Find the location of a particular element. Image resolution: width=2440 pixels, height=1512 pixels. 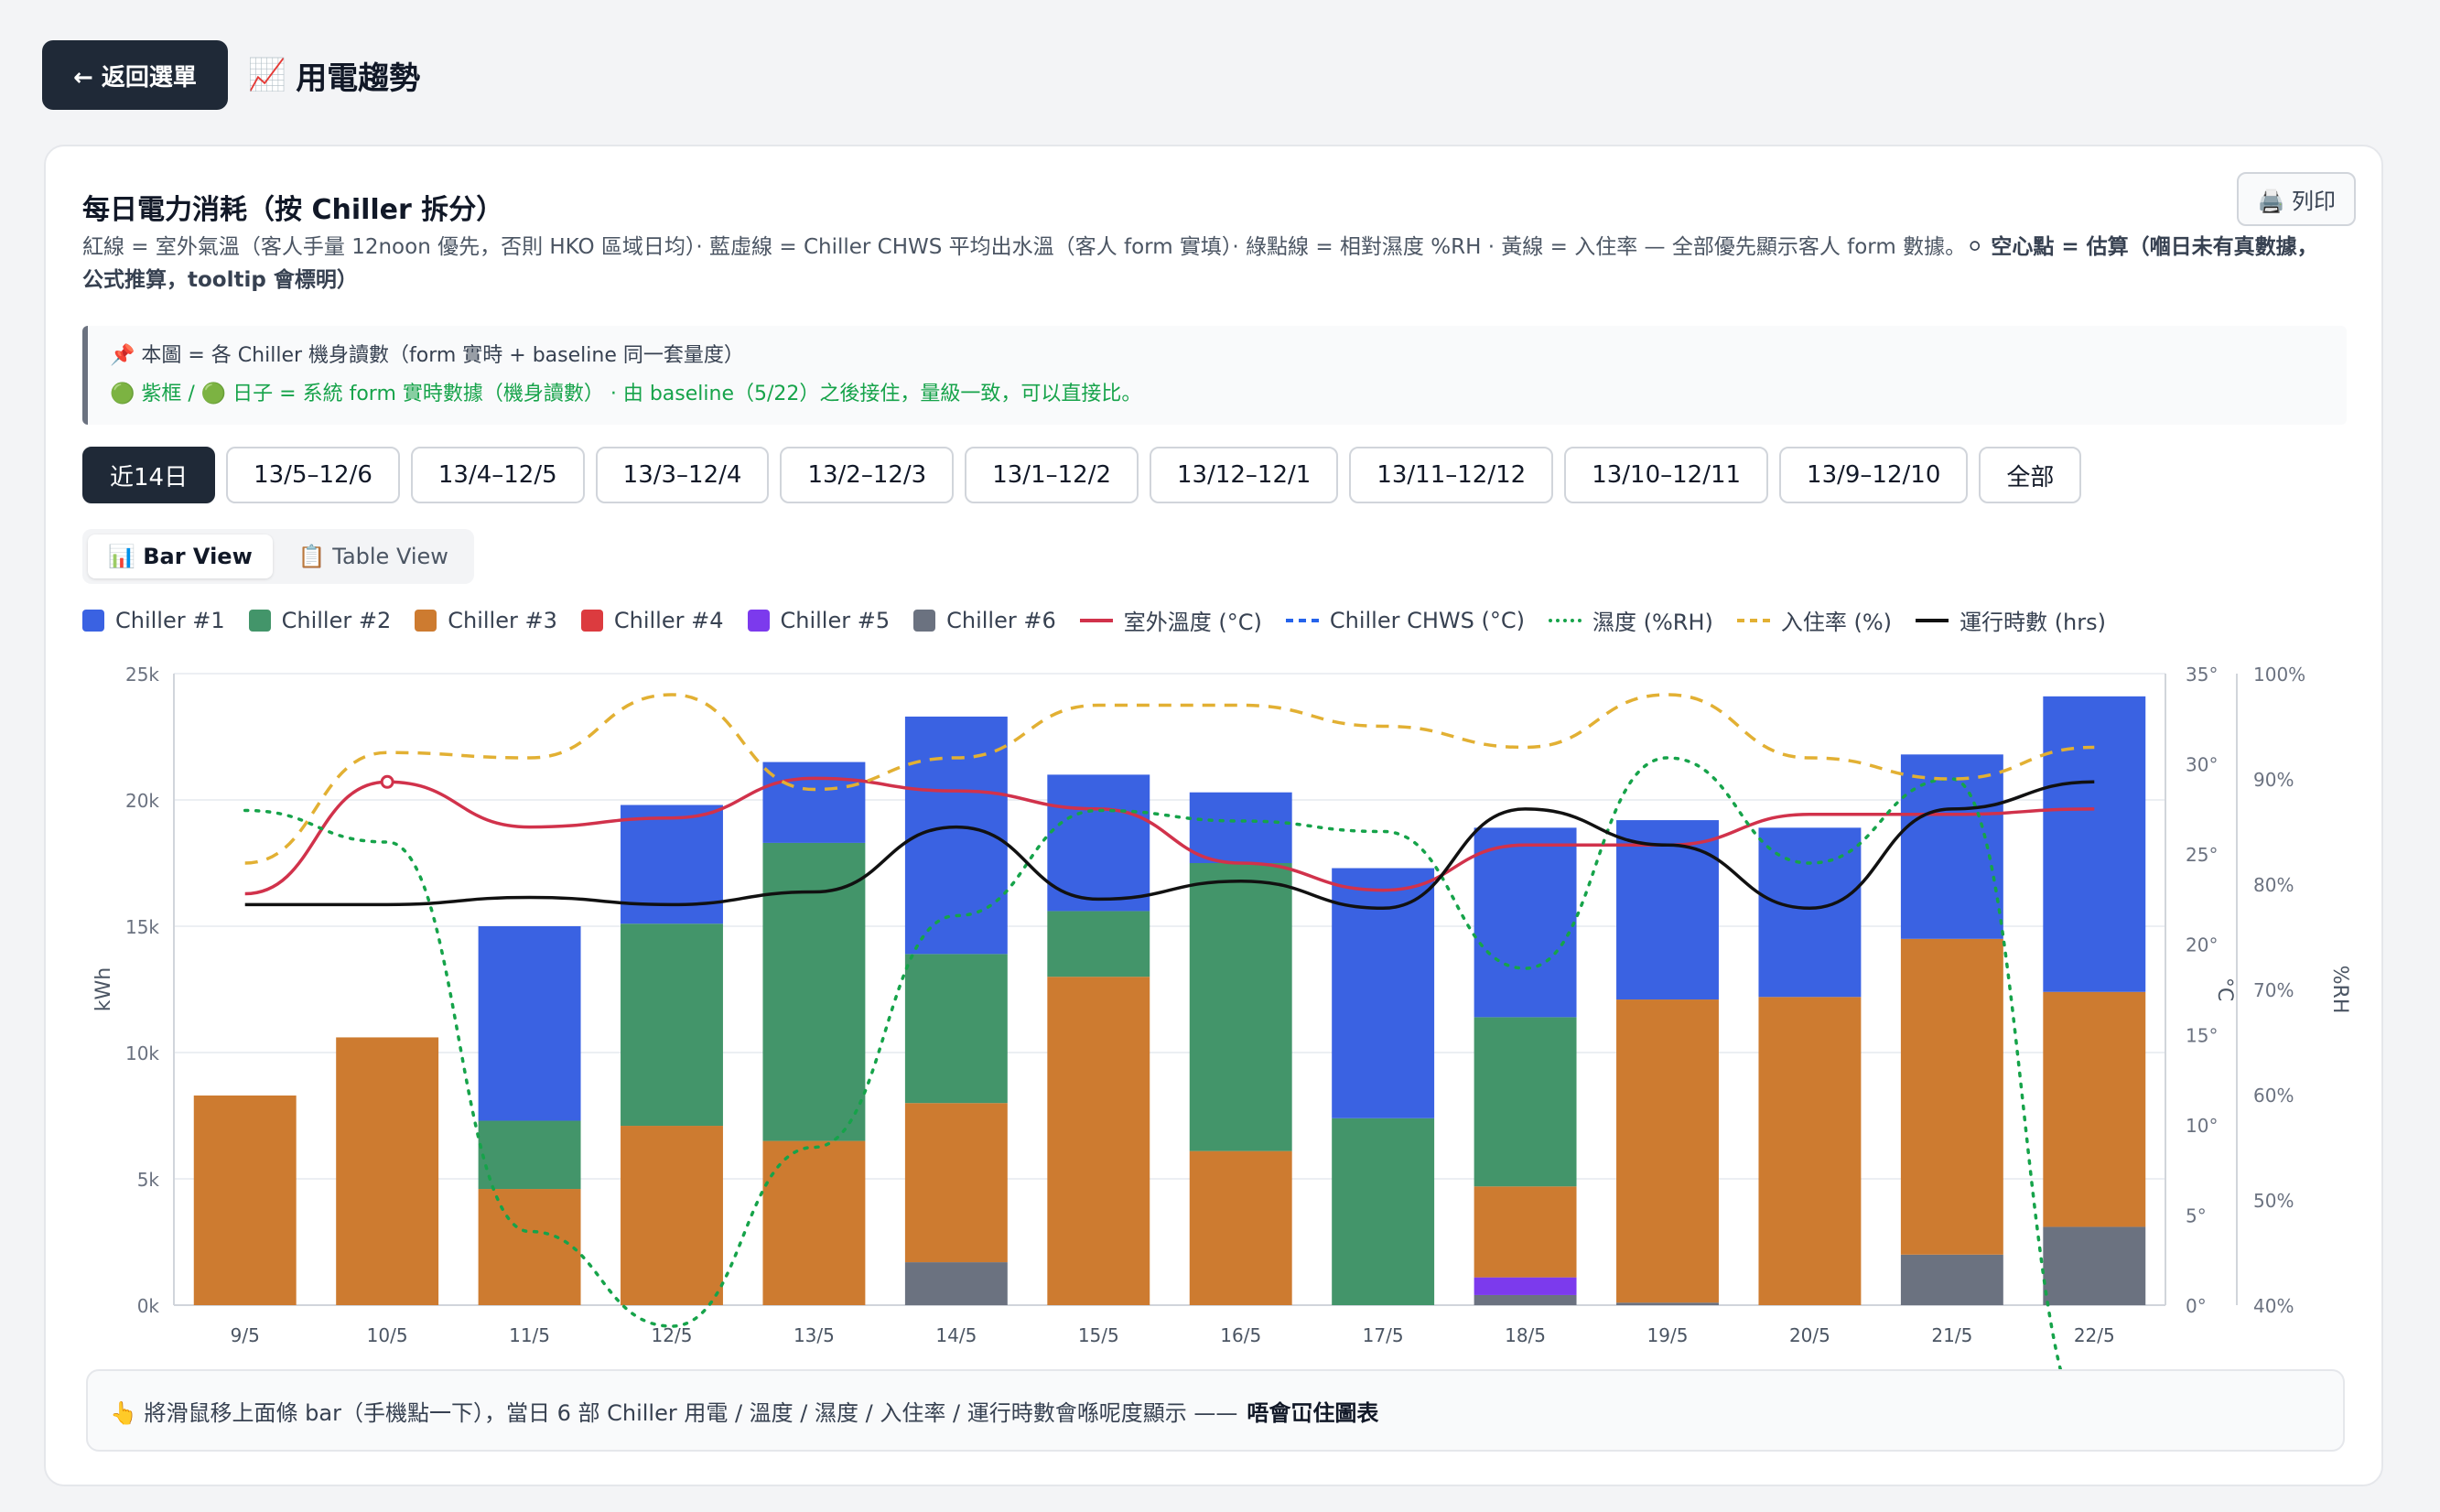

x-tick-label: 19/5 is located at coordinates (1668, 1335).